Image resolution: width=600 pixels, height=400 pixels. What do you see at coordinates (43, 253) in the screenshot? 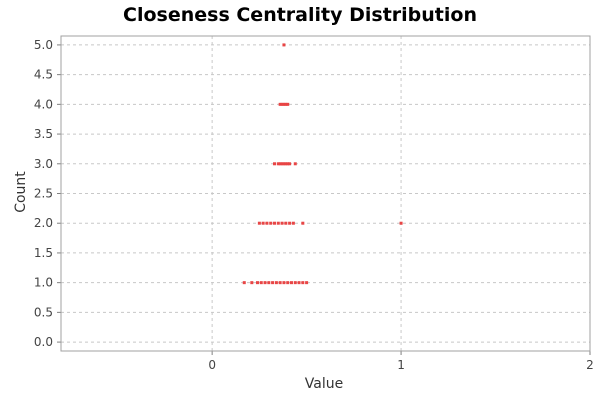
I see `y-tick-label: 1.5` at bounding box center [43, 253].